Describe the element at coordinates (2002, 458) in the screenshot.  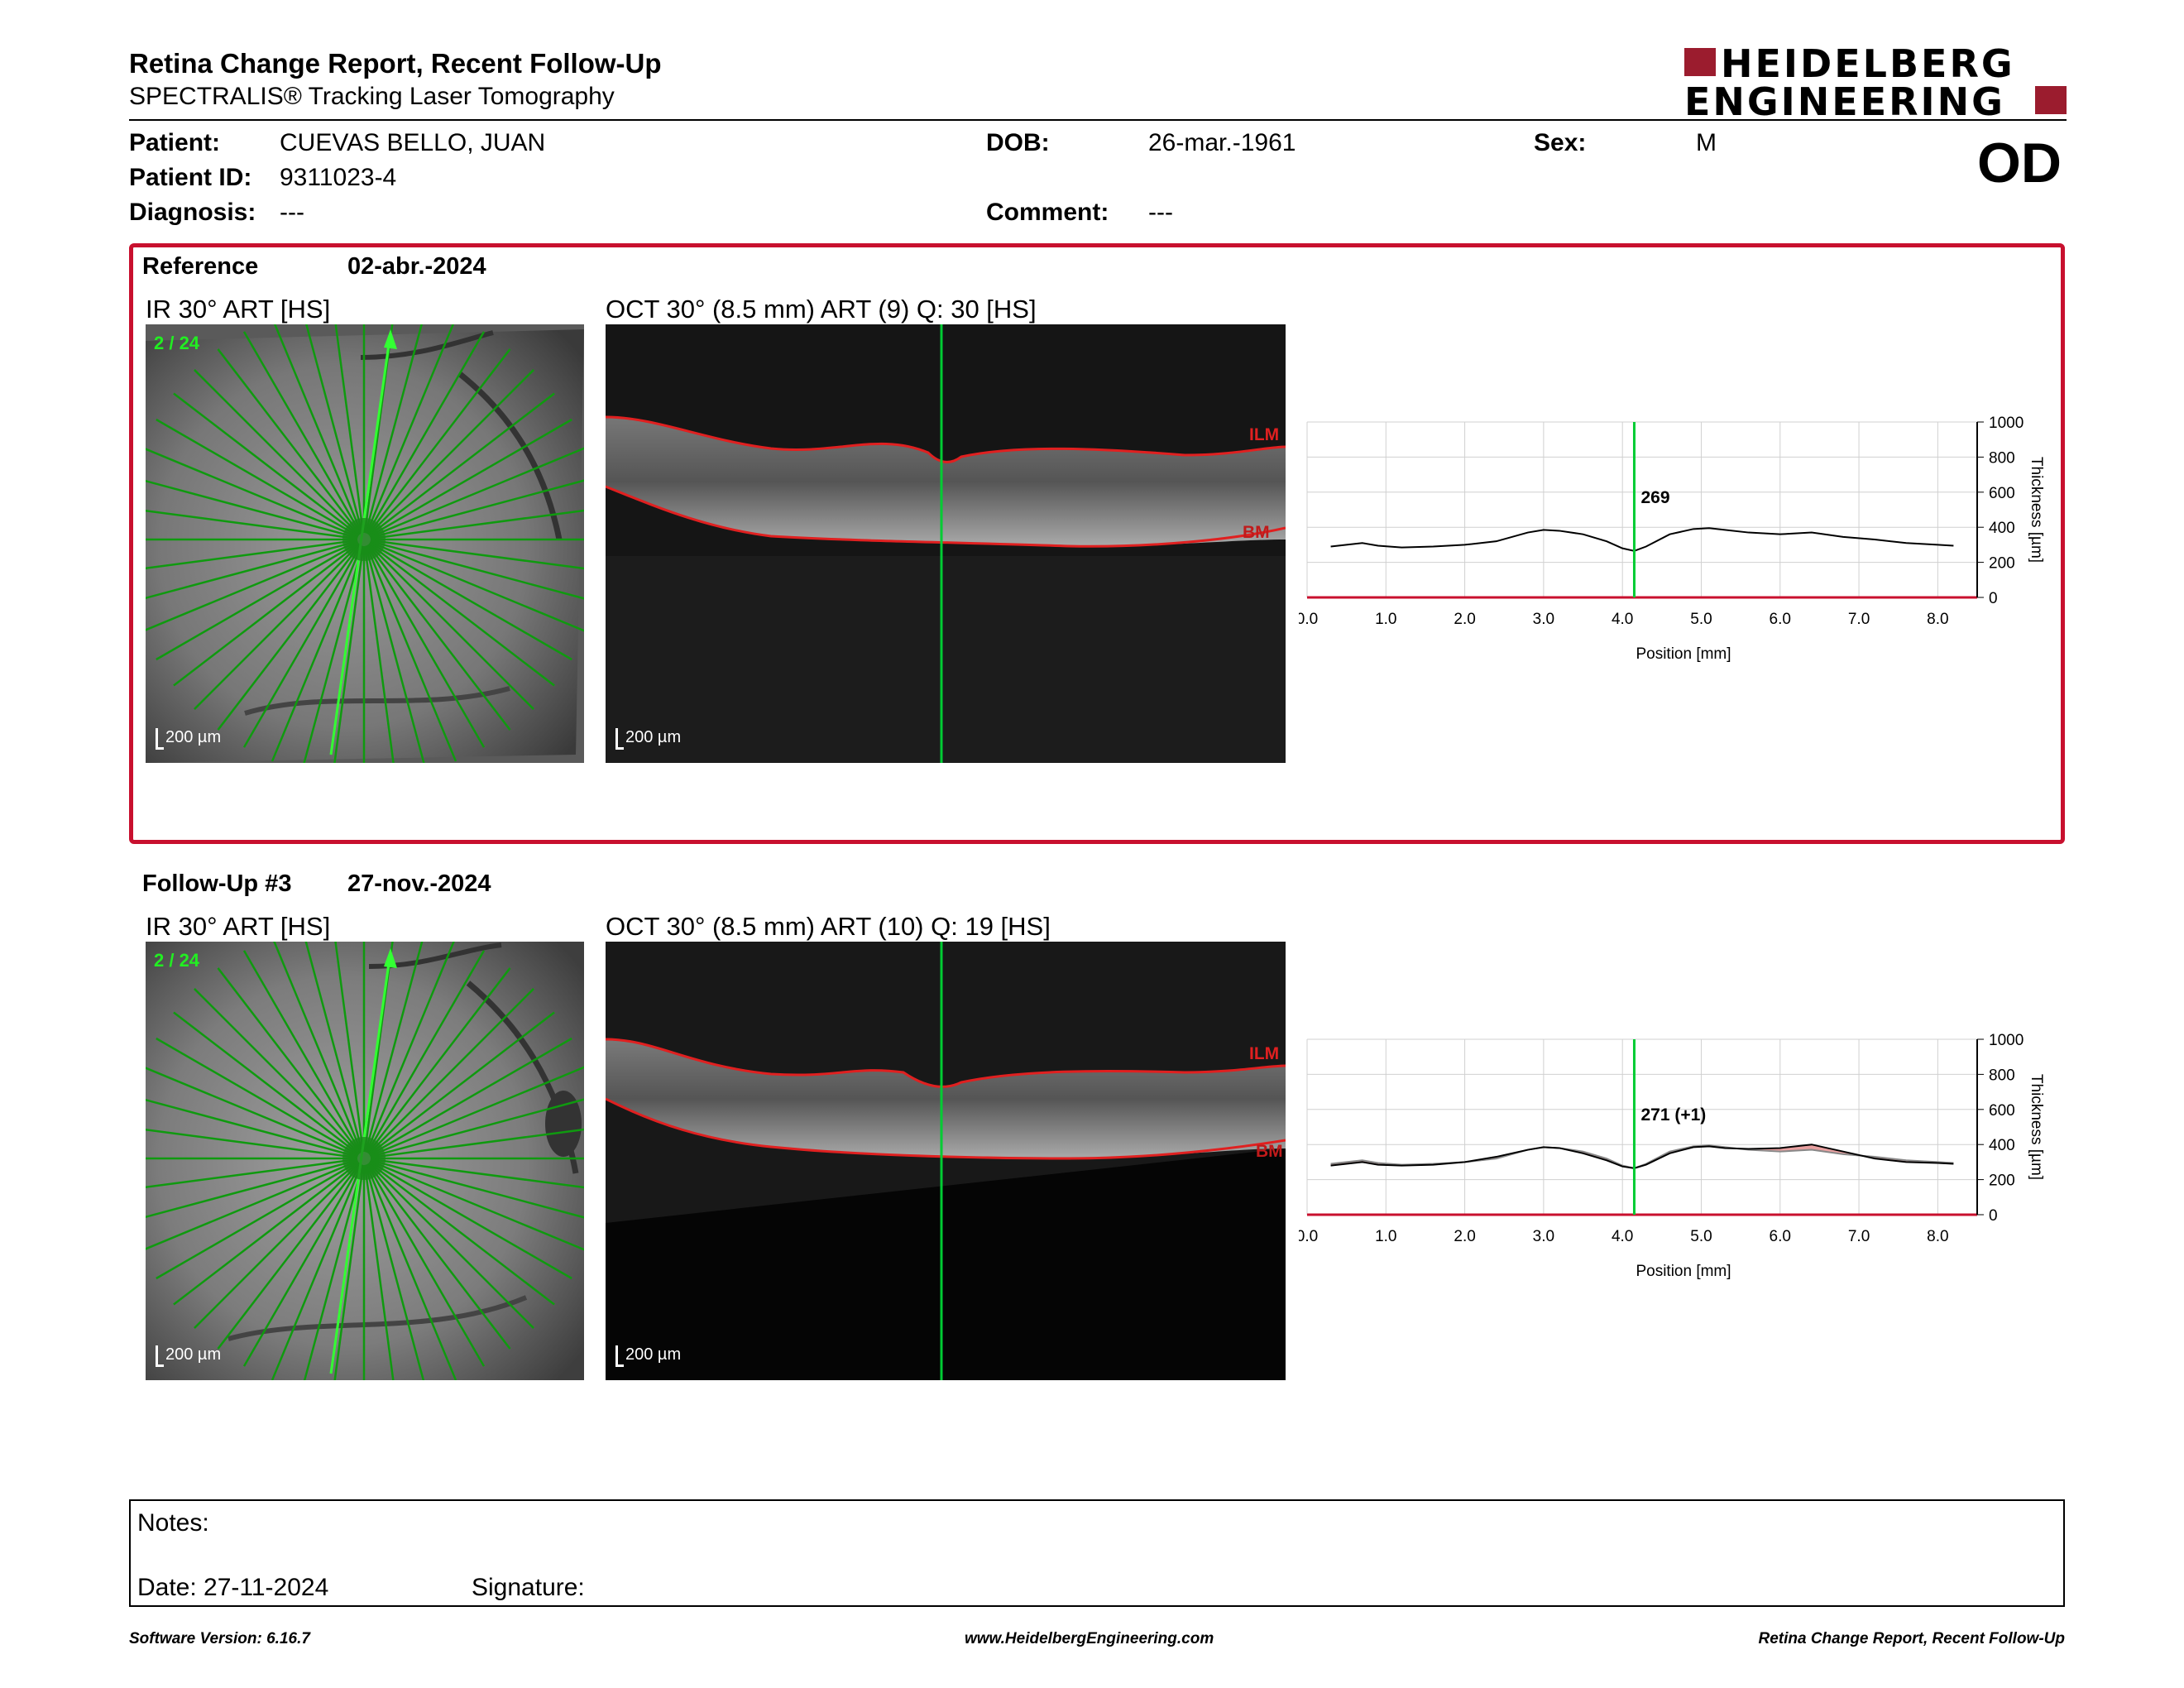
I see `y-tick-label: 800` at that location.